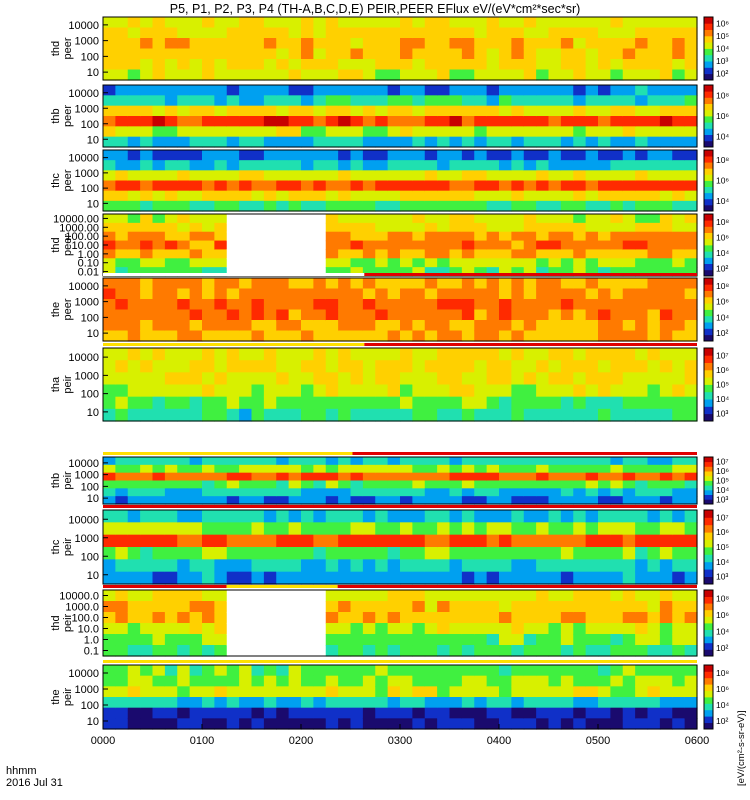  What do you see at coordinates (93, 140) in the screenshot?
I see `y-tick-label: 10` at bounding box center [93, 140].